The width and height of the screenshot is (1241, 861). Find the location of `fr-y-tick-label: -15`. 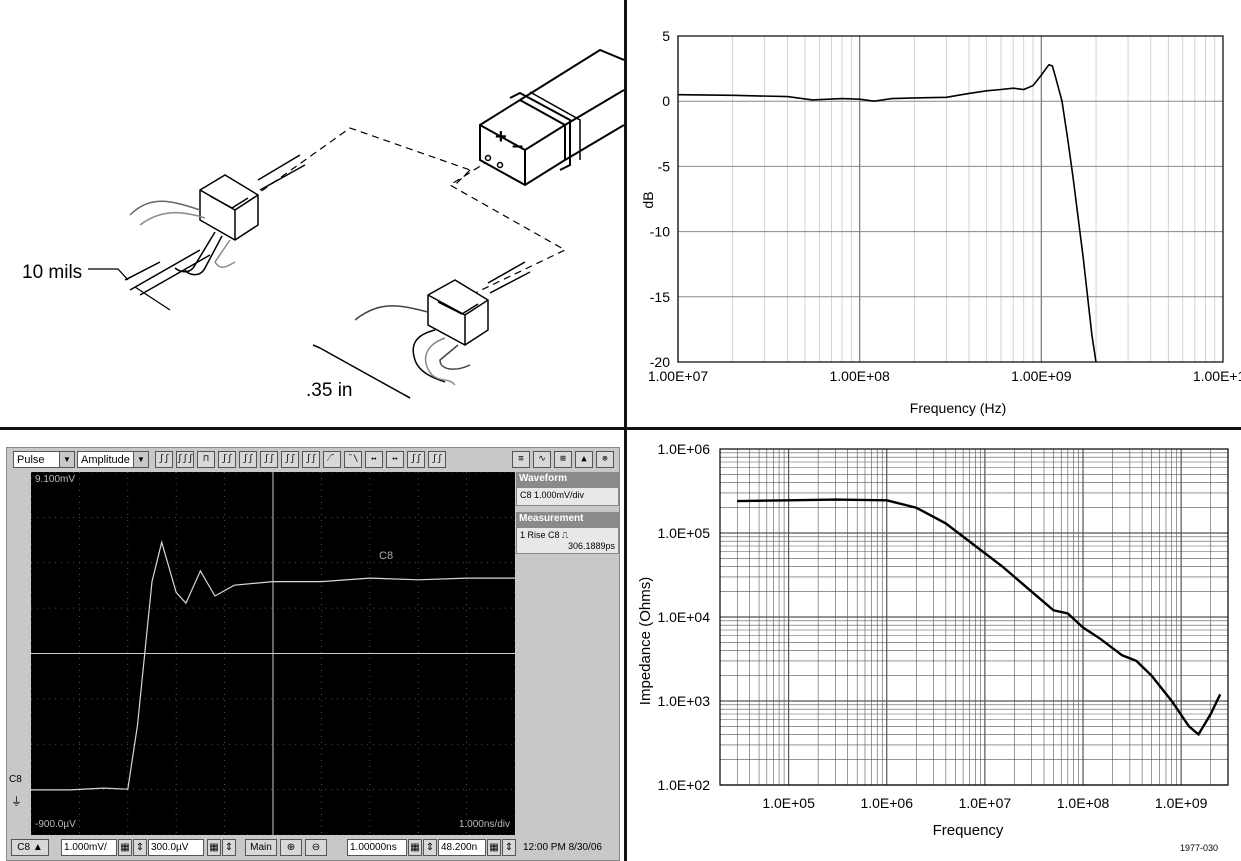

fr-y-tick-label: -15 is located at coordinates (660, 297).